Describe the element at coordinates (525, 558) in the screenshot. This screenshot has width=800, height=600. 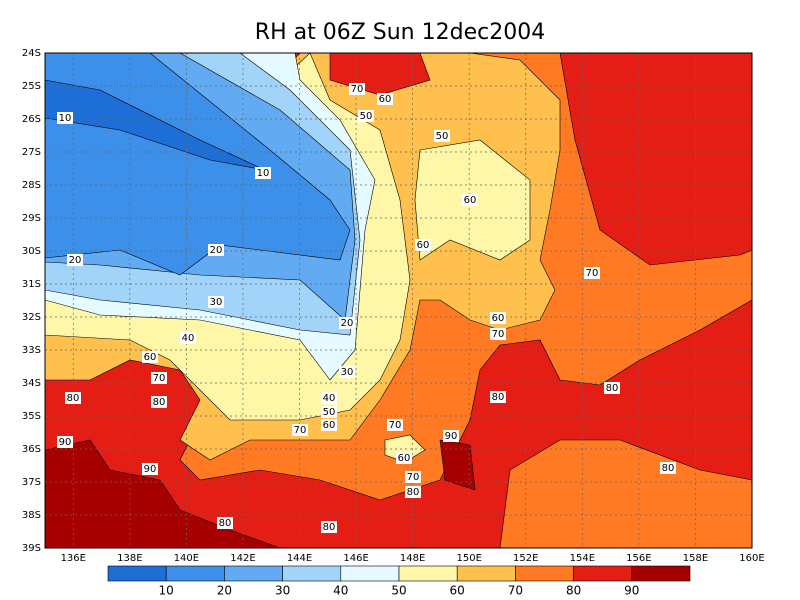
I see `lon-label: 152E` at that location.